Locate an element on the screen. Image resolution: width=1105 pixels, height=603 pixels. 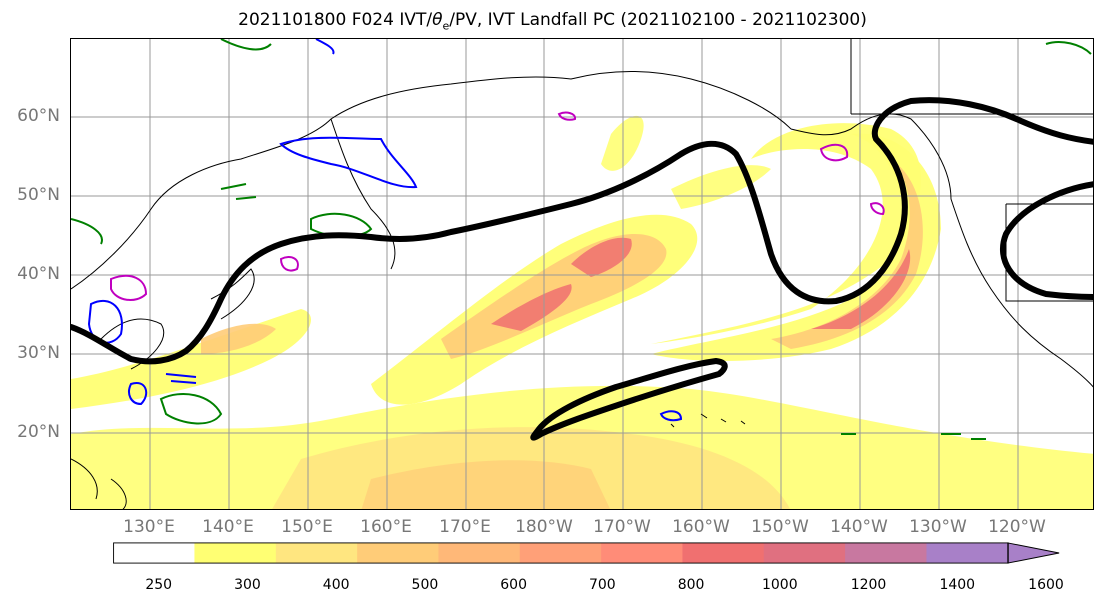
lat-label-40: 40°N is located at coordinates (38, 274).